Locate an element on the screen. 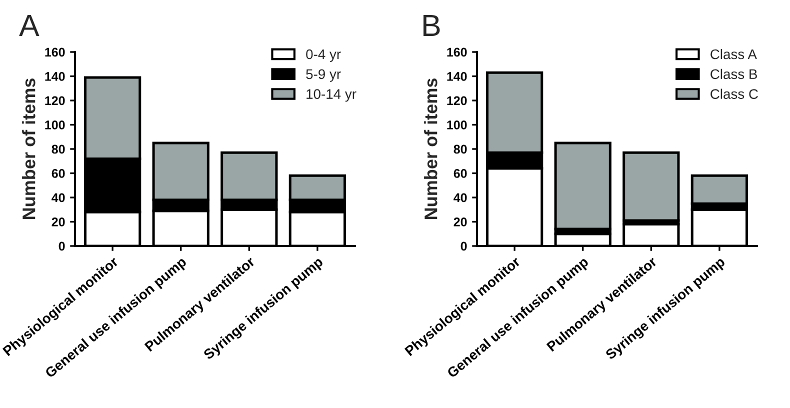  legend-label: Class A is located at coordinates (733, 54).